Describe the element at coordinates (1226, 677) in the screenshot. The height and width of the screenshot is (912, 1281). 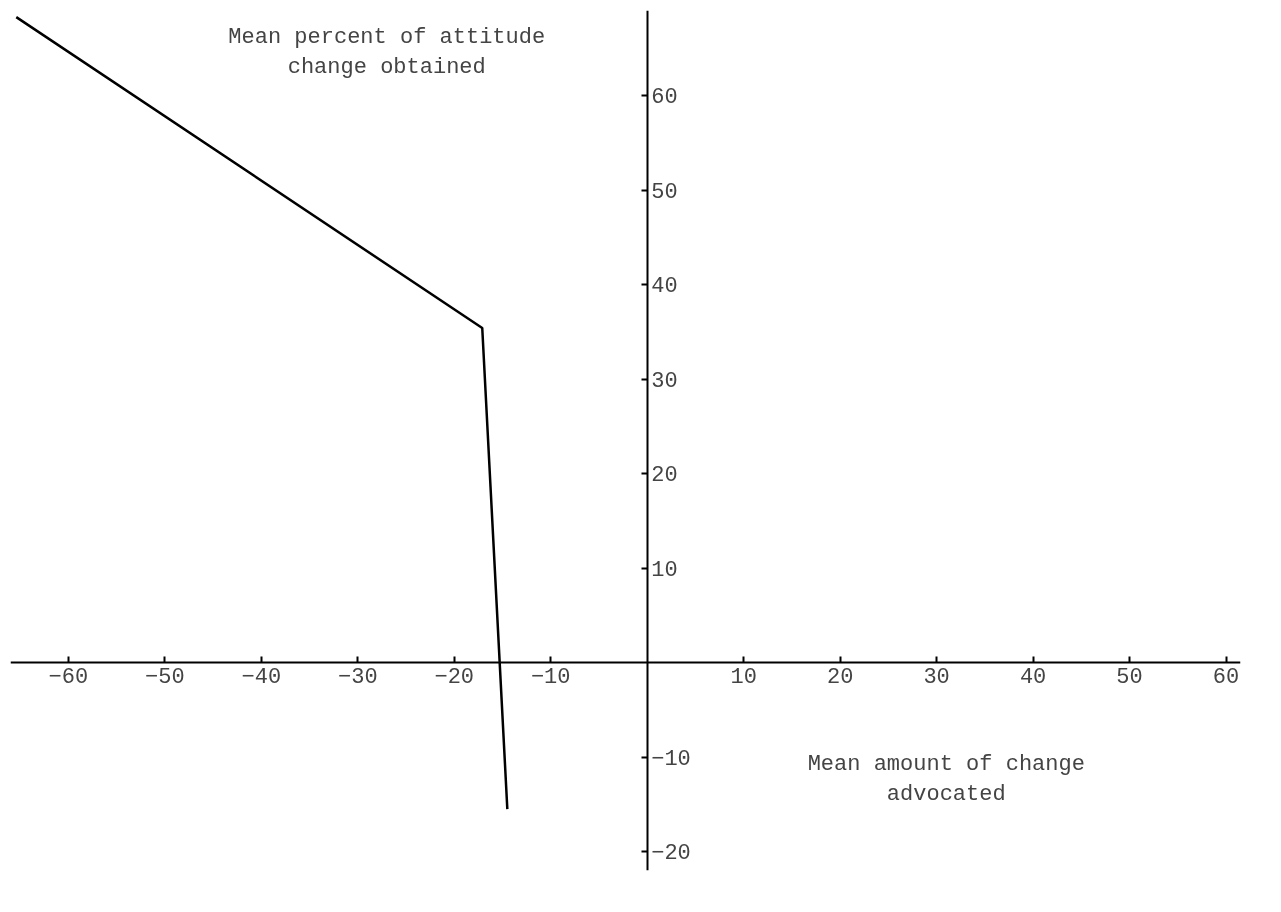
I see `x-tick-label: 60` at that location.